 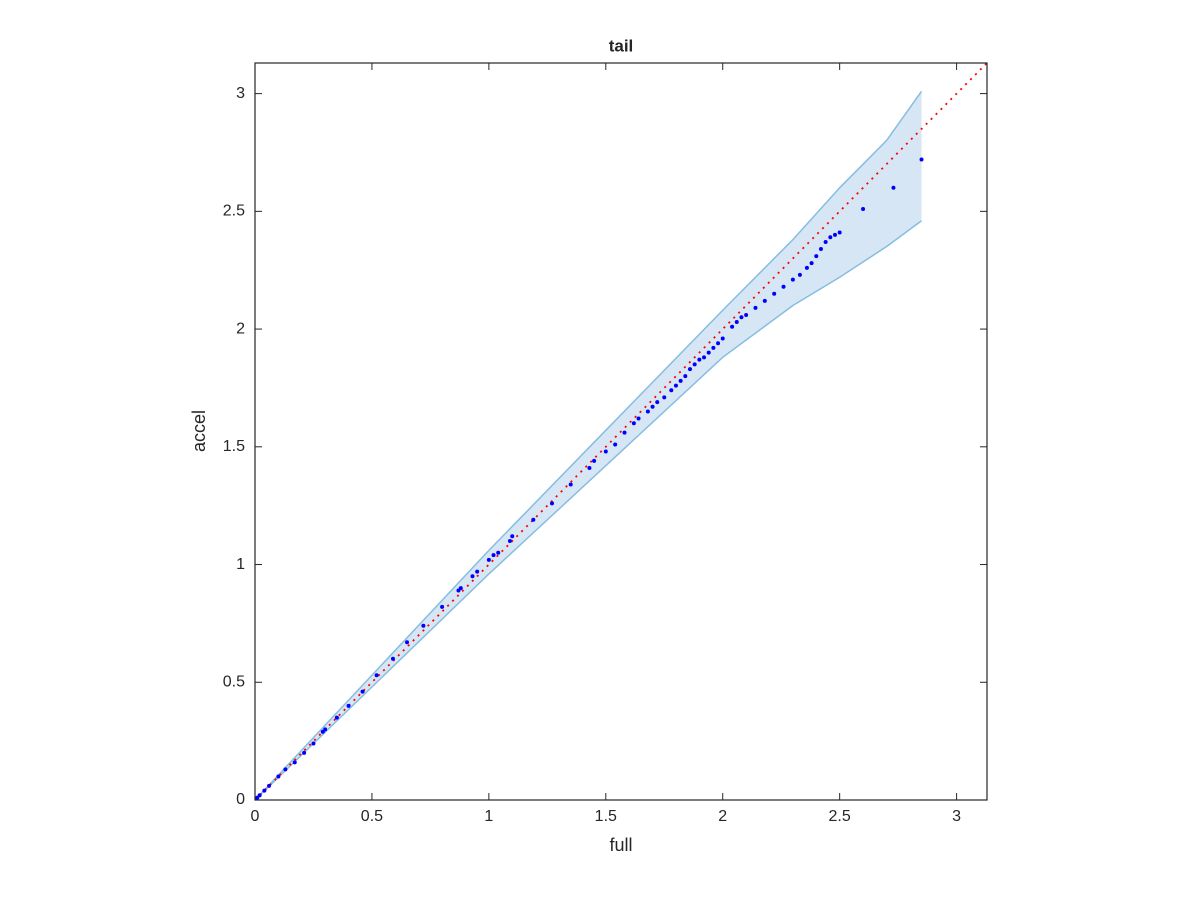 What do you see at coordinates (606, 816) in the screenshot?
I see `x-tick-label: 1.5` at bounding box center [606, 816].